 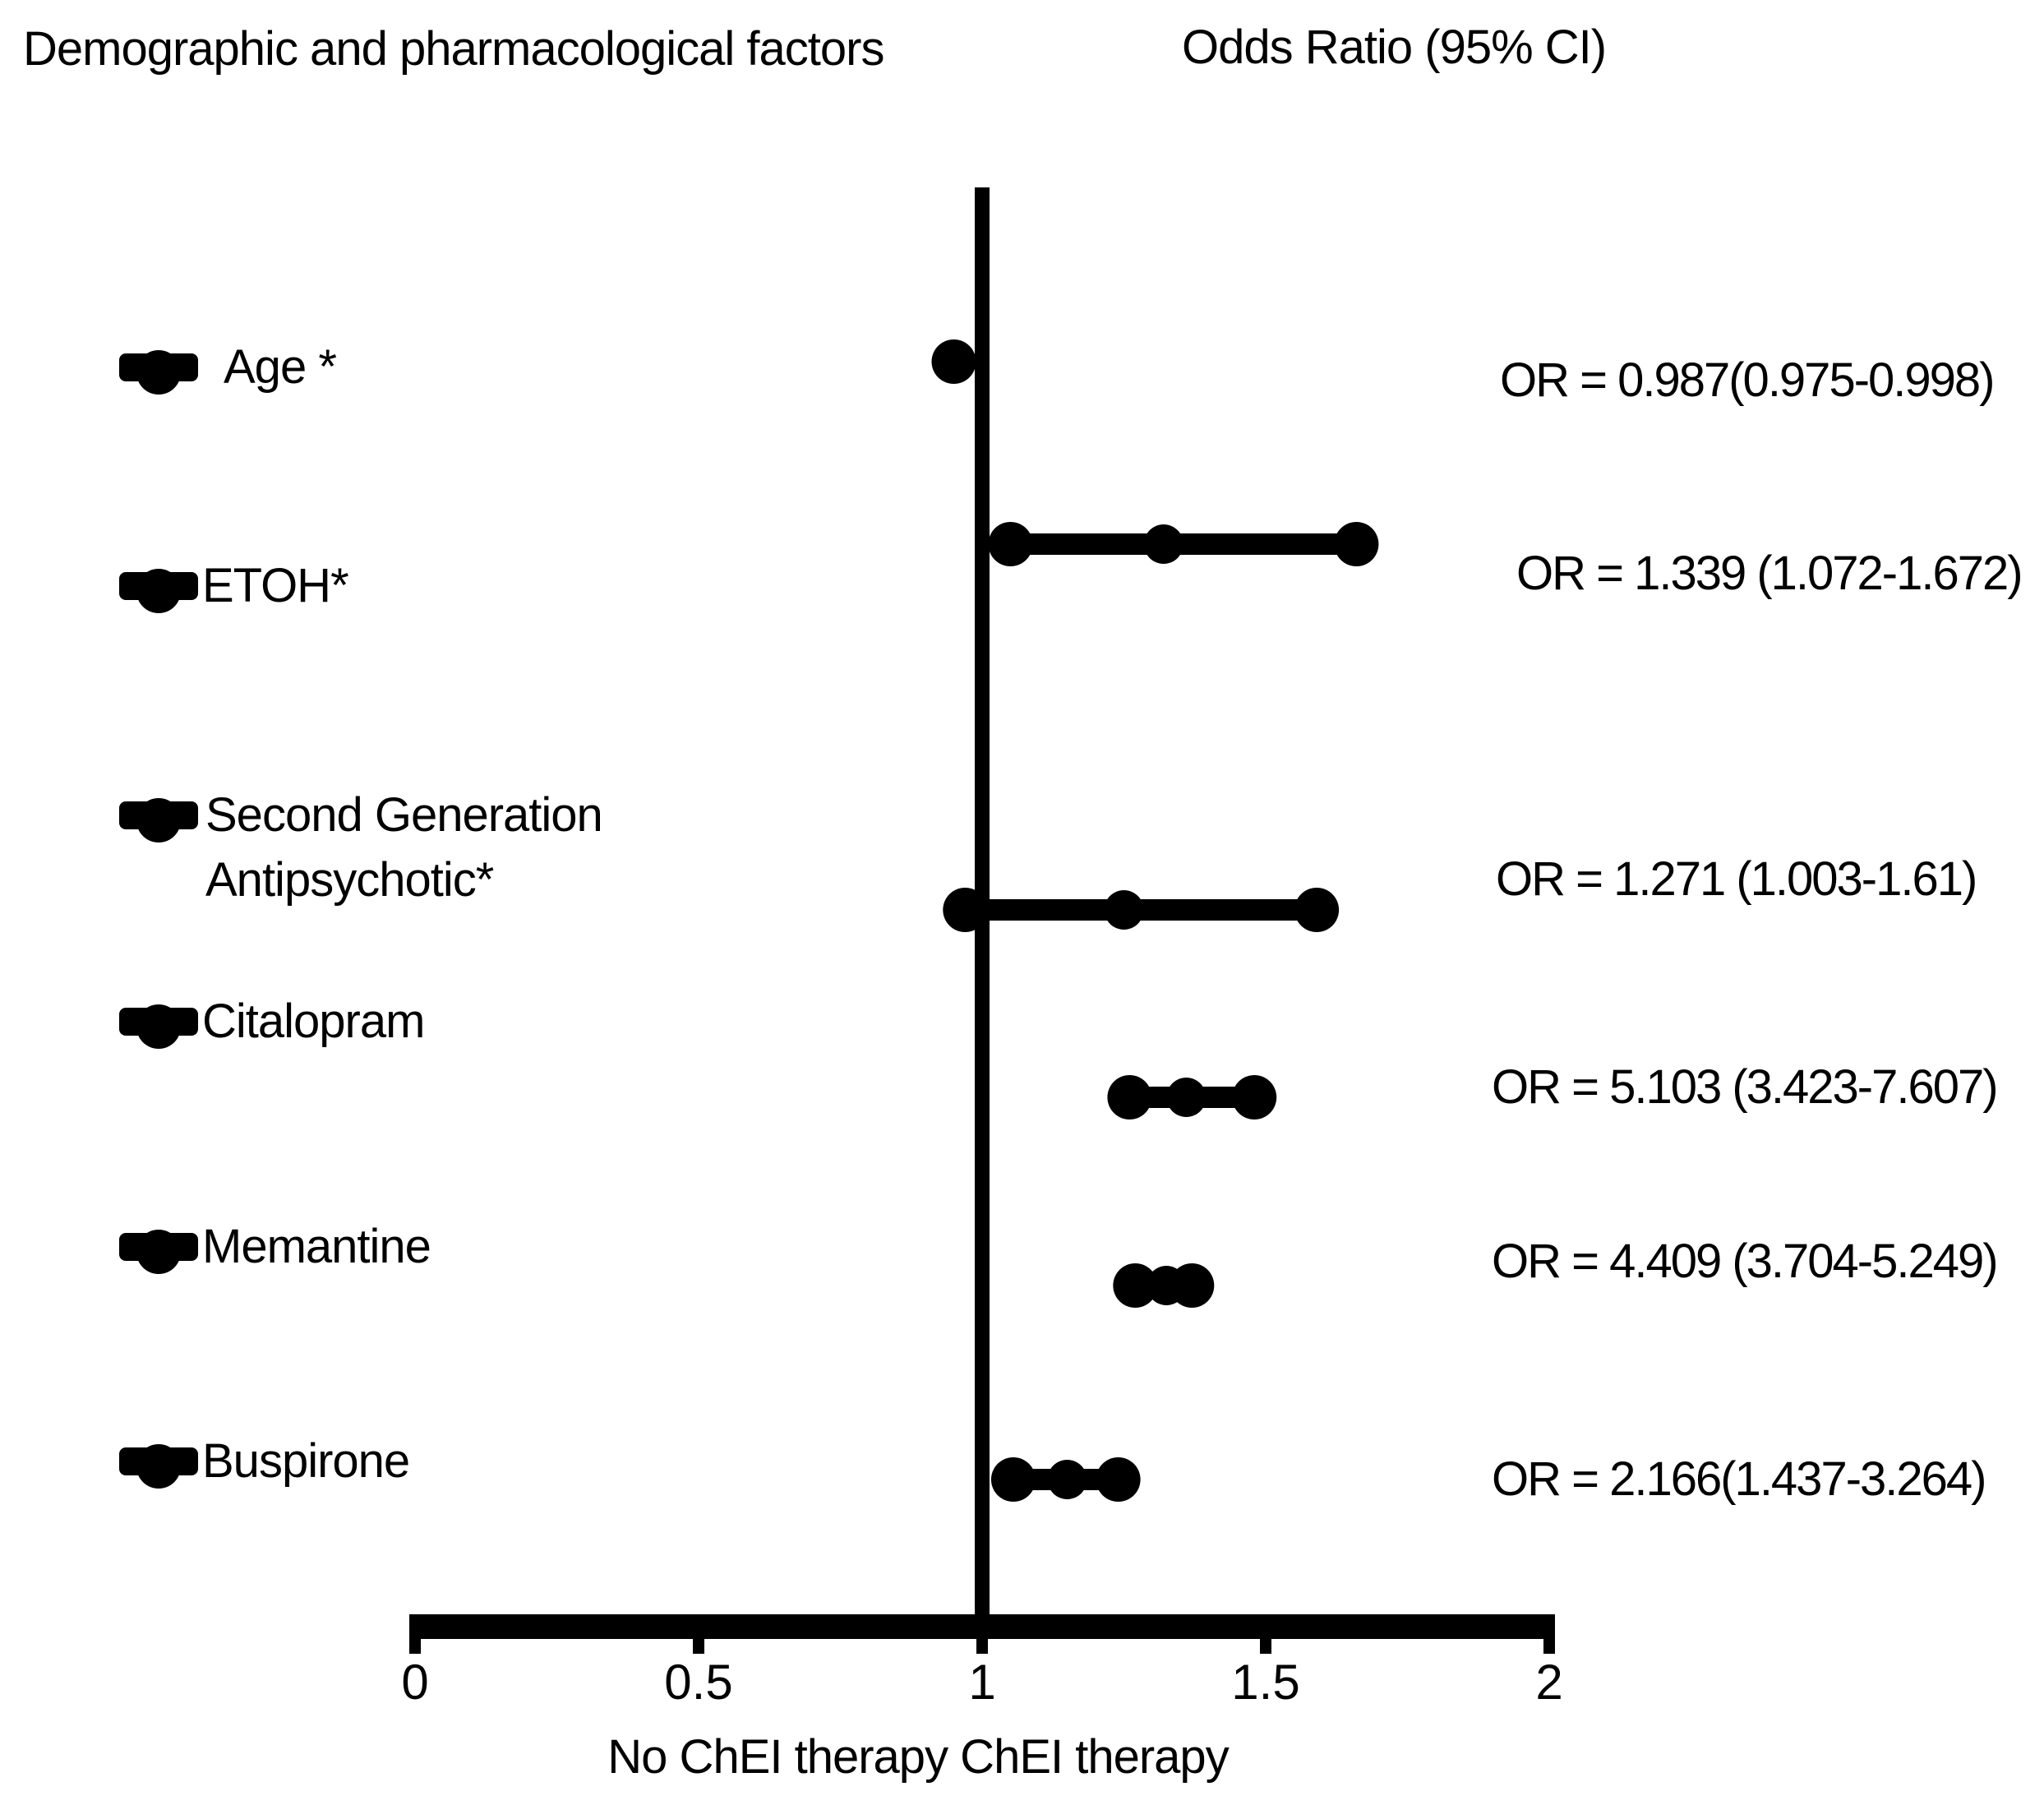 I want to click on row-label-line: Citalopram, so click(x=313, y=1021).